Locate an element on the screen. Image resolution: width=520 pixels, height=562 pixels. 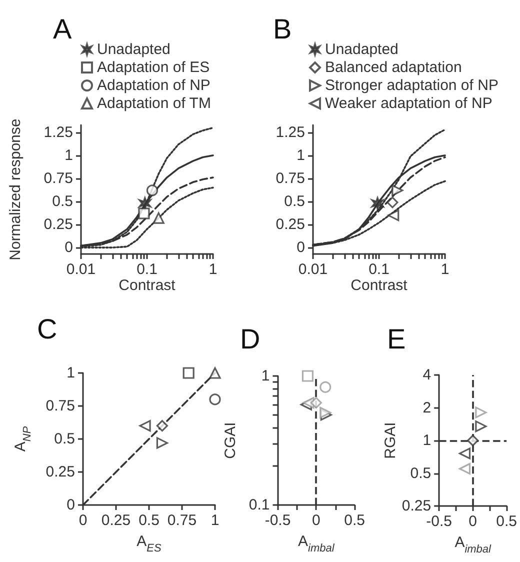
x-tick-label: 0.75 is located at coordinates (182, 520).